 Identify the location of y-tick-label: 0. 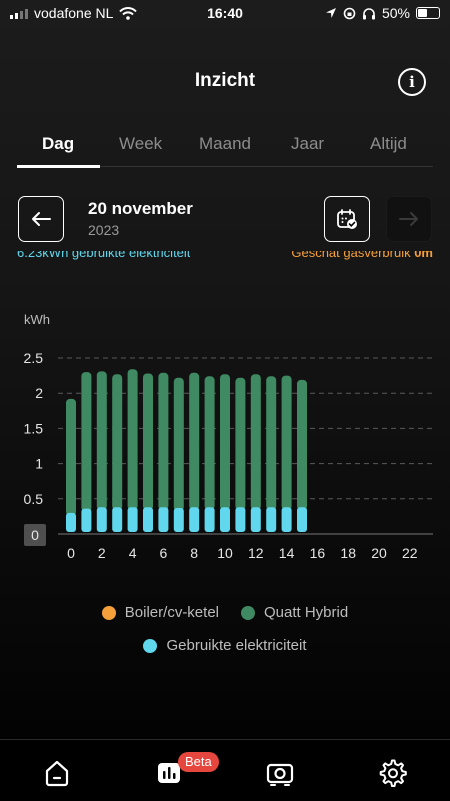
(35, 535).